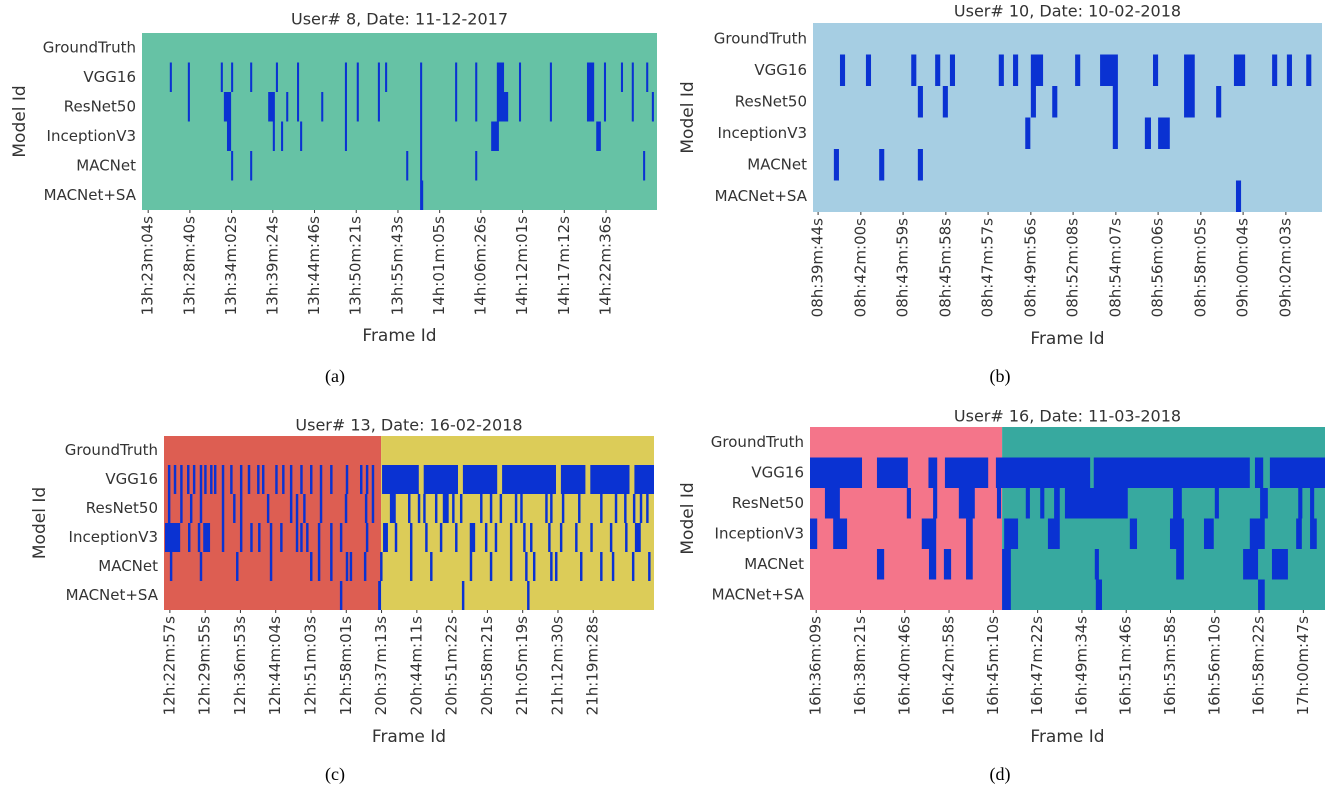 This screenshot has width=1330, height=794. I want to click on x-tick-label: 16h:58m:22s, so click(1259, 665).